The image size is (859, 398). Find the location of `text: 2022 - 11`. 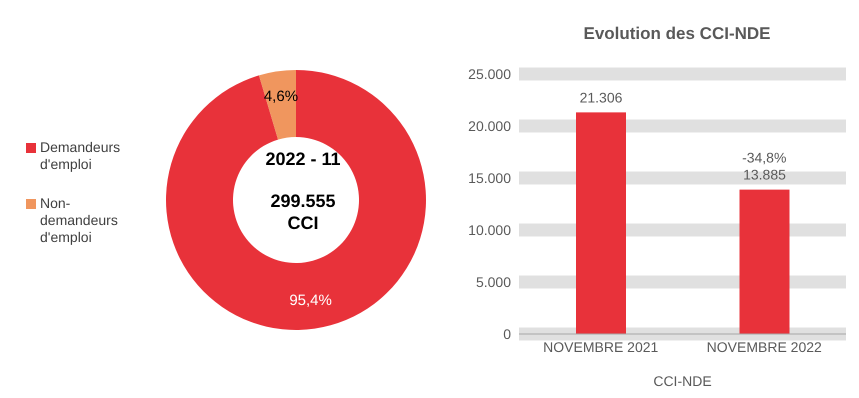

text: 2022 - 11 is located at coordinates (303, 159).